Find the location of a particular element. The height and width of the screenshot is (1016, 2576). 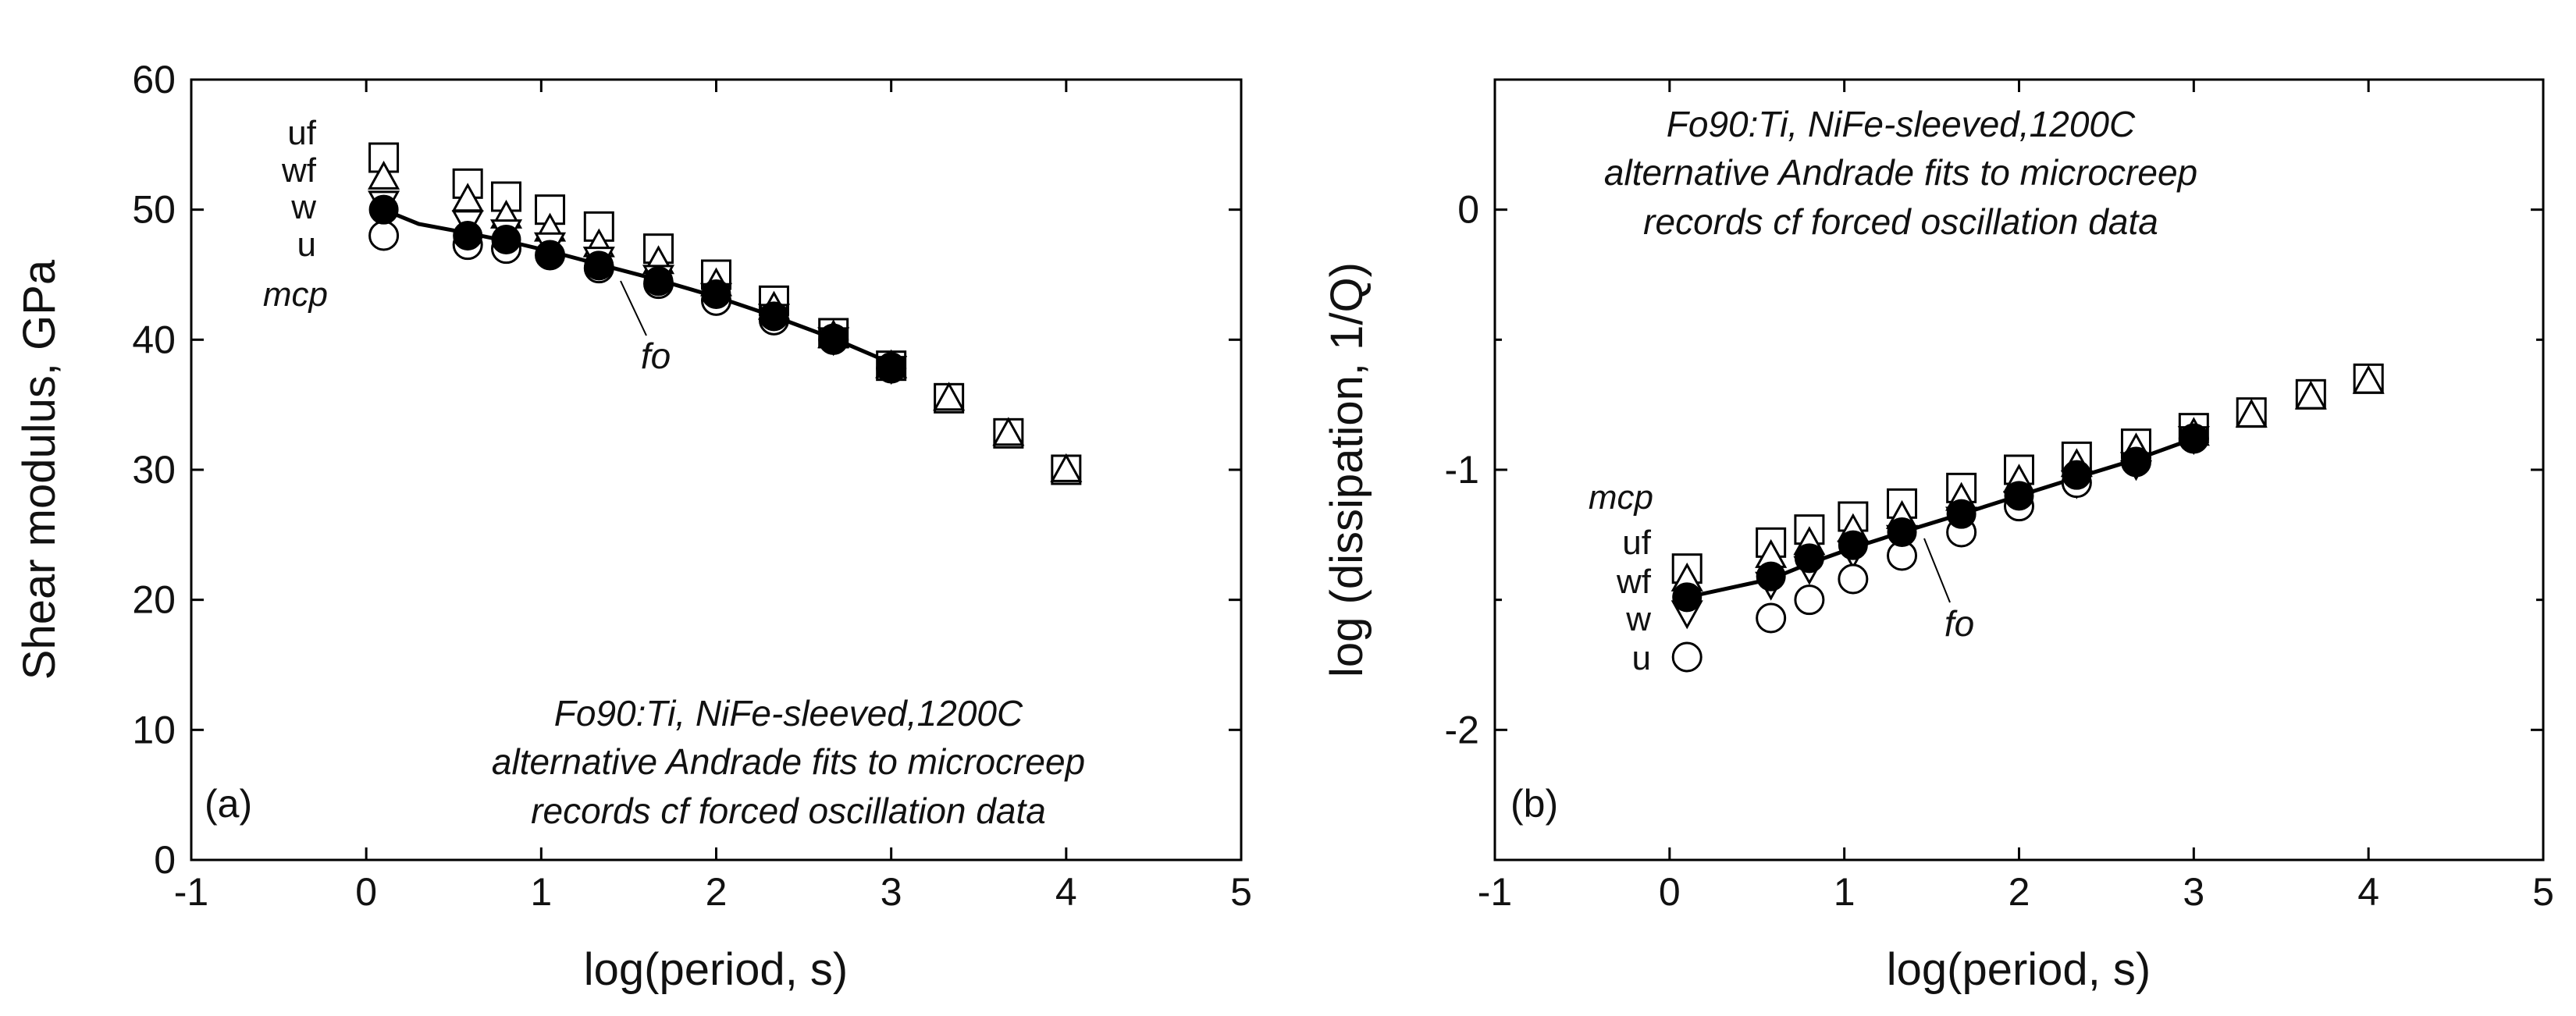

panel-b-x-tick-label: 1 is located at coordinates (1845, 892).